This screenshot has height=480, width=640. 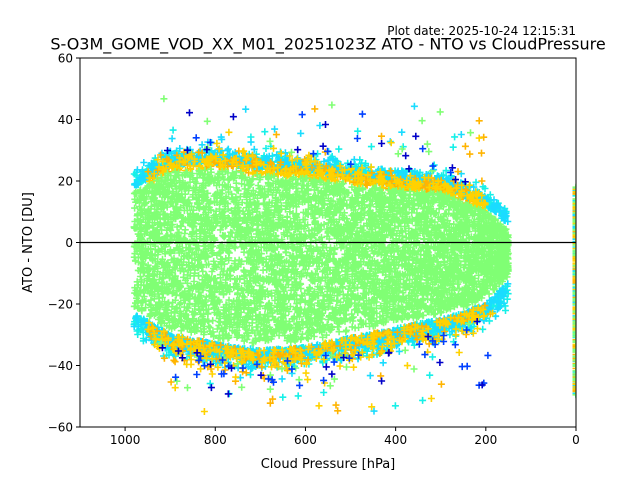 What do you see at coordinates (65, 182) in the screenshot?
I see `y-tick-label: 20` at bounding box center [65, 182].